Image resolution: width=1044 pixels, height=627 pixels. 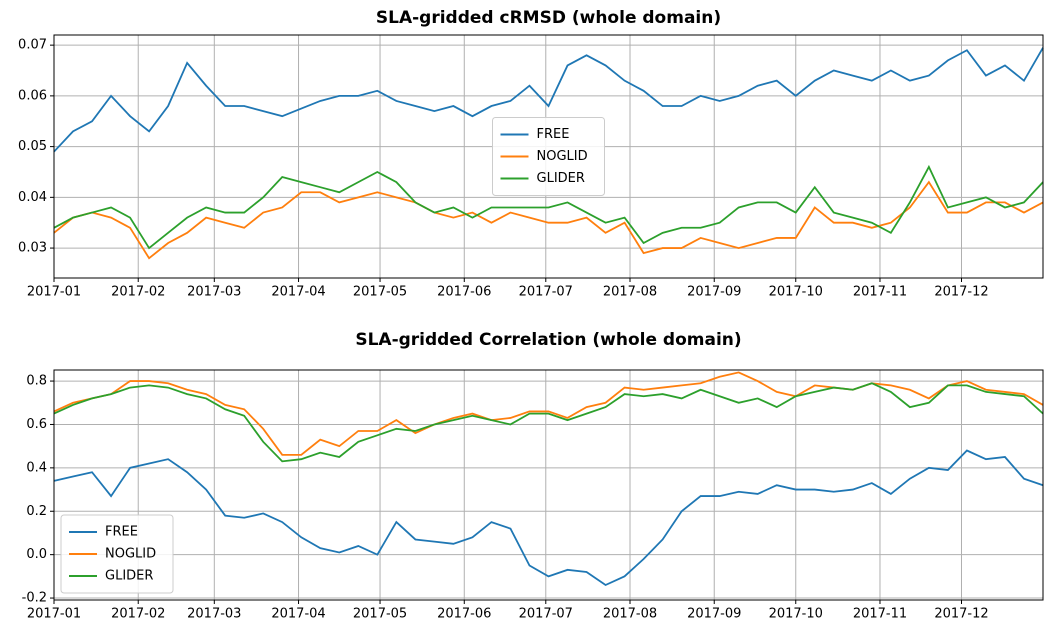 What do you see at coordinates (32, 248) in the screenshot?
I see `y-tick-label: 0.03` at bounding box center [32, 248].